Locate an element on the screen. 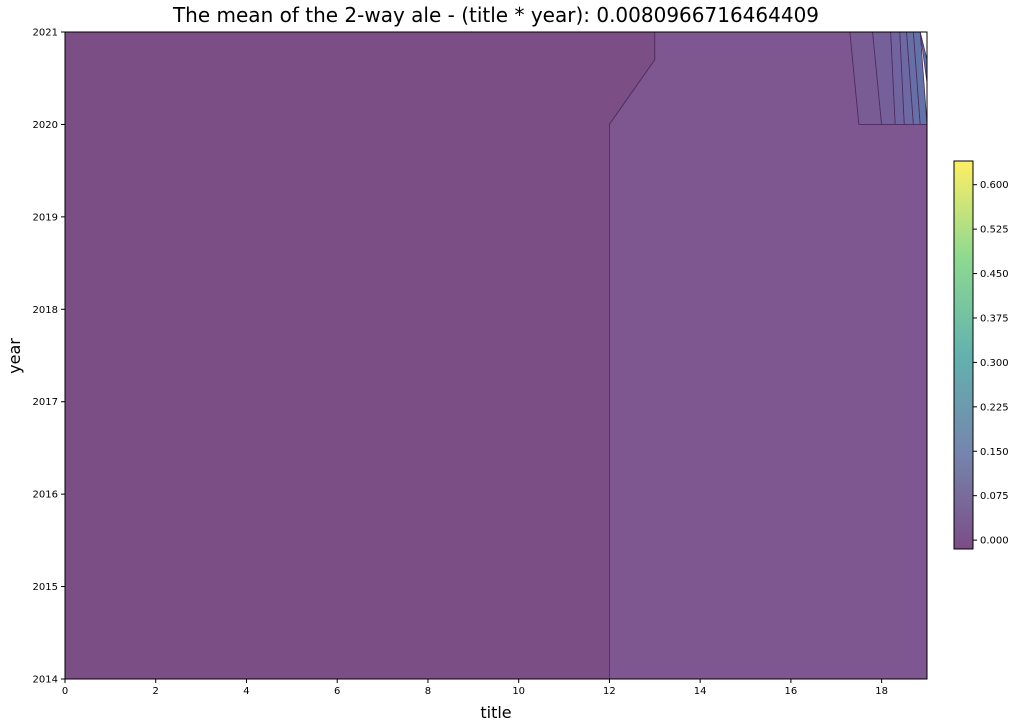 The height and width of the screenshot is (728, 1015). colorbar-fill is located at coordinates (963, 355).